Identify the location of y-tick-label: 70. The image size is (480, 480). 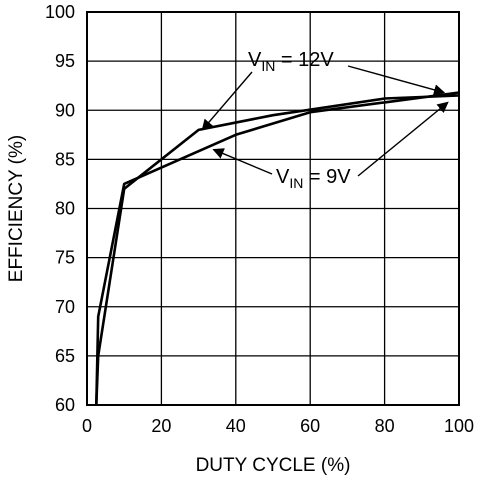
(65, 307).